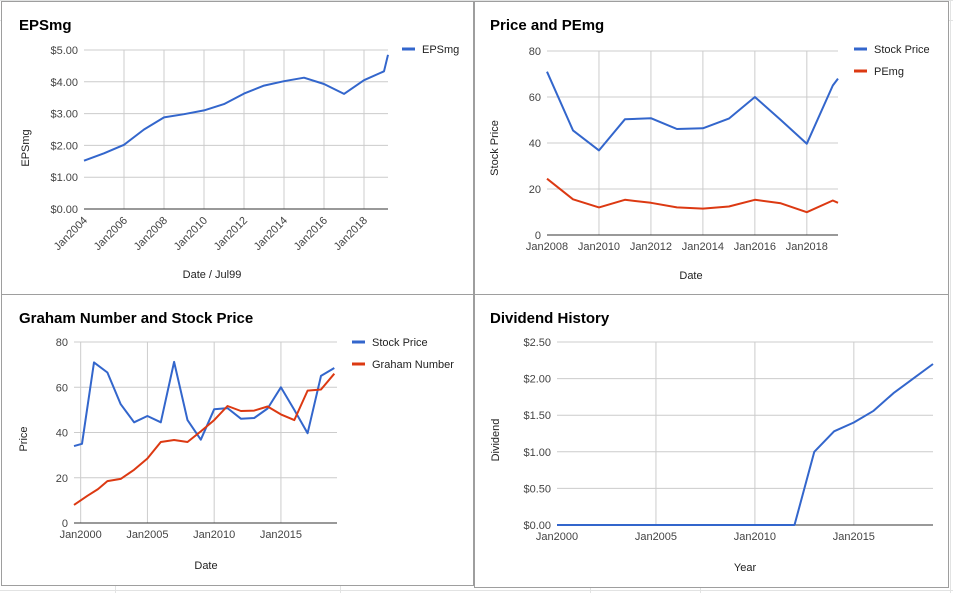 The image size is (953, 593). I want to click on chart-title: Graham Number and Stock Price, so click(136, 318).